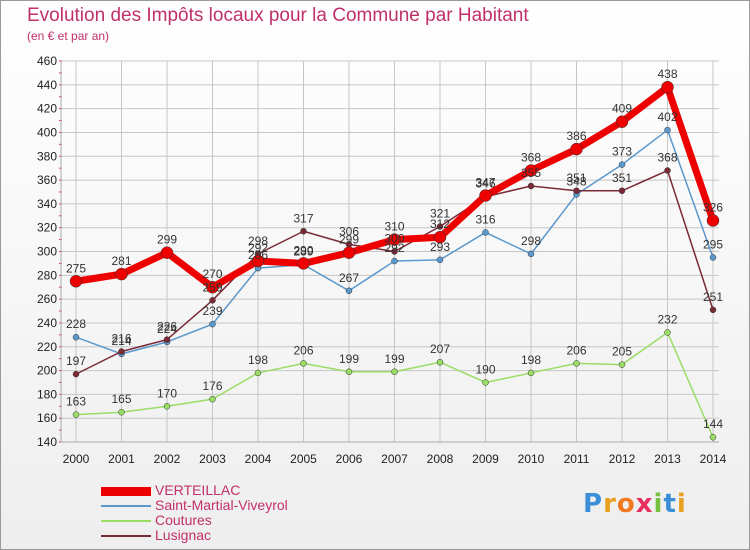 This screenshot has height=550, width=750. I want to click on y-tick-label: 380, so click(47, 156).